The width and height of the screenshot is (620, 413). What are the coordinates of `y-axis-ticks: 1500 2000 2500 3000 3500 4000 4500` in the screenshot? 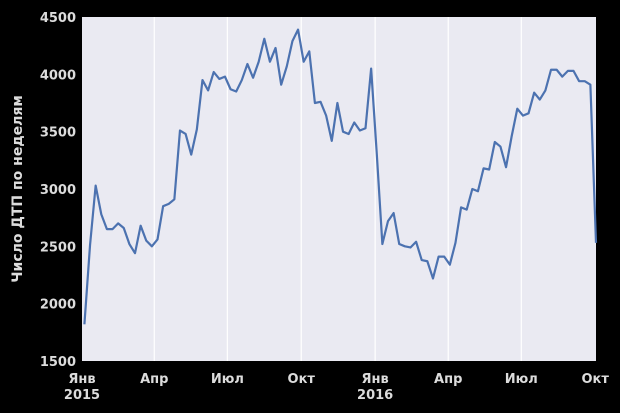 It's located at (58, 190).